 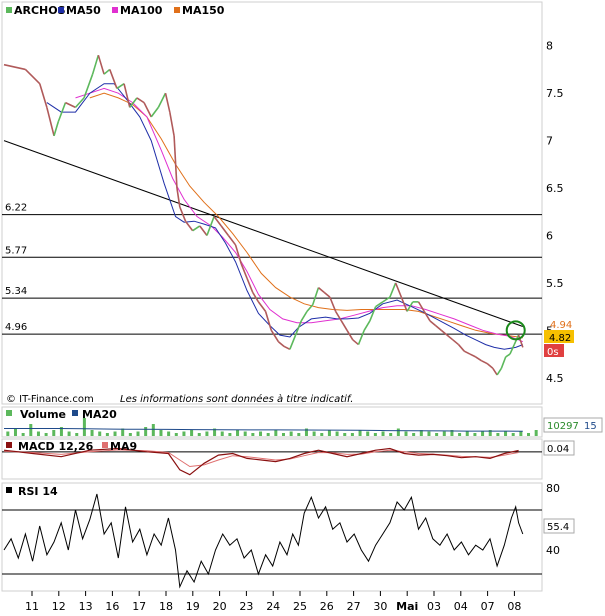 What do you see at coordinates (112, 606) in the screenshot?
I see `x-tick-label-3: 16` at bounding box center [112, 606].